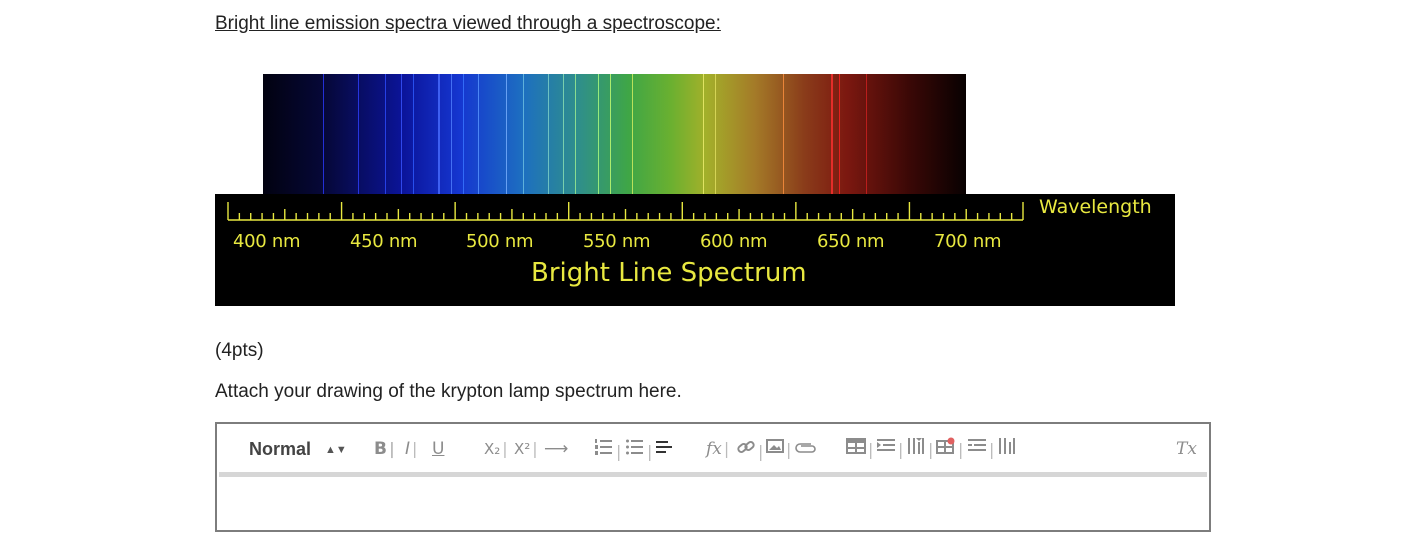  Describe the element at coordinates (408, 449) in the screenshot. I see `italic-icon: I` at that location.